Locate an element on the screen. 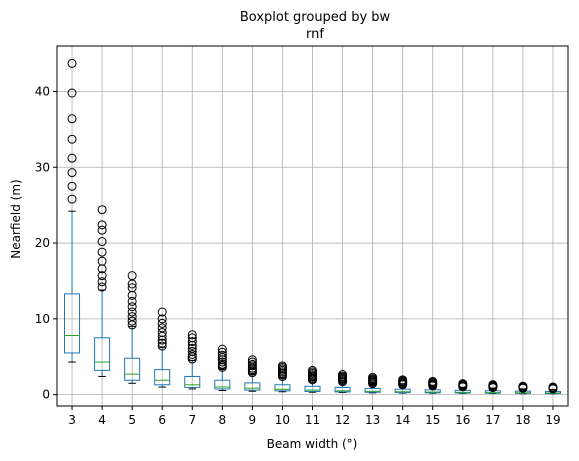 The width and height of the screenshot is (579, 461). x-tick-label: 14 is located at coordinates (402, 420).